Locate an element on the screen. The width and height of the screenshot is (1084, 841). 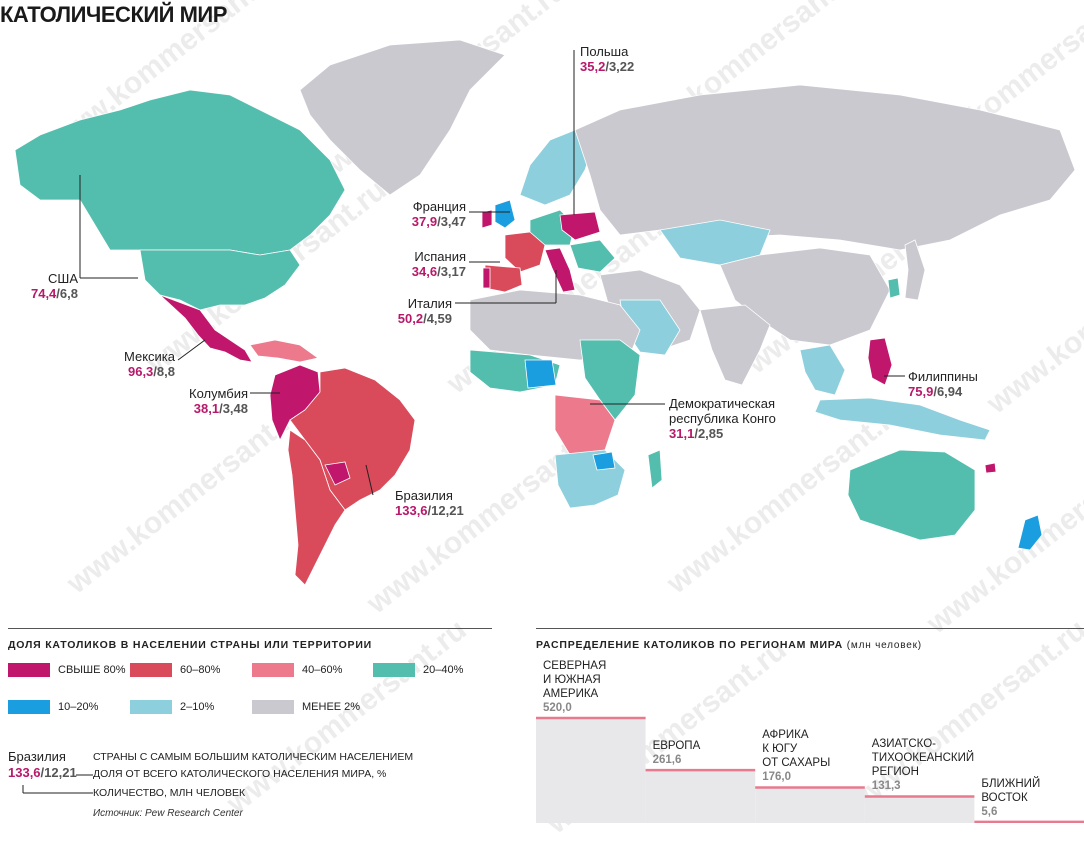
region-mexico is located at coordinates (206, 328).